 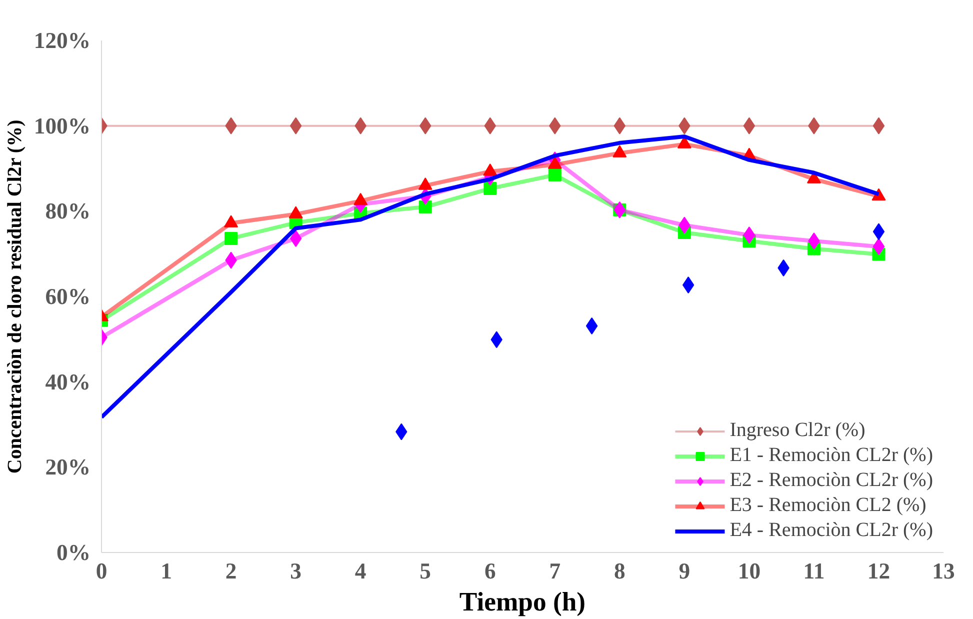 What do you see at coordinates (814, 571) in the screenshot?
I see `x-tick-label: 11` at bounding box center [814, 571].